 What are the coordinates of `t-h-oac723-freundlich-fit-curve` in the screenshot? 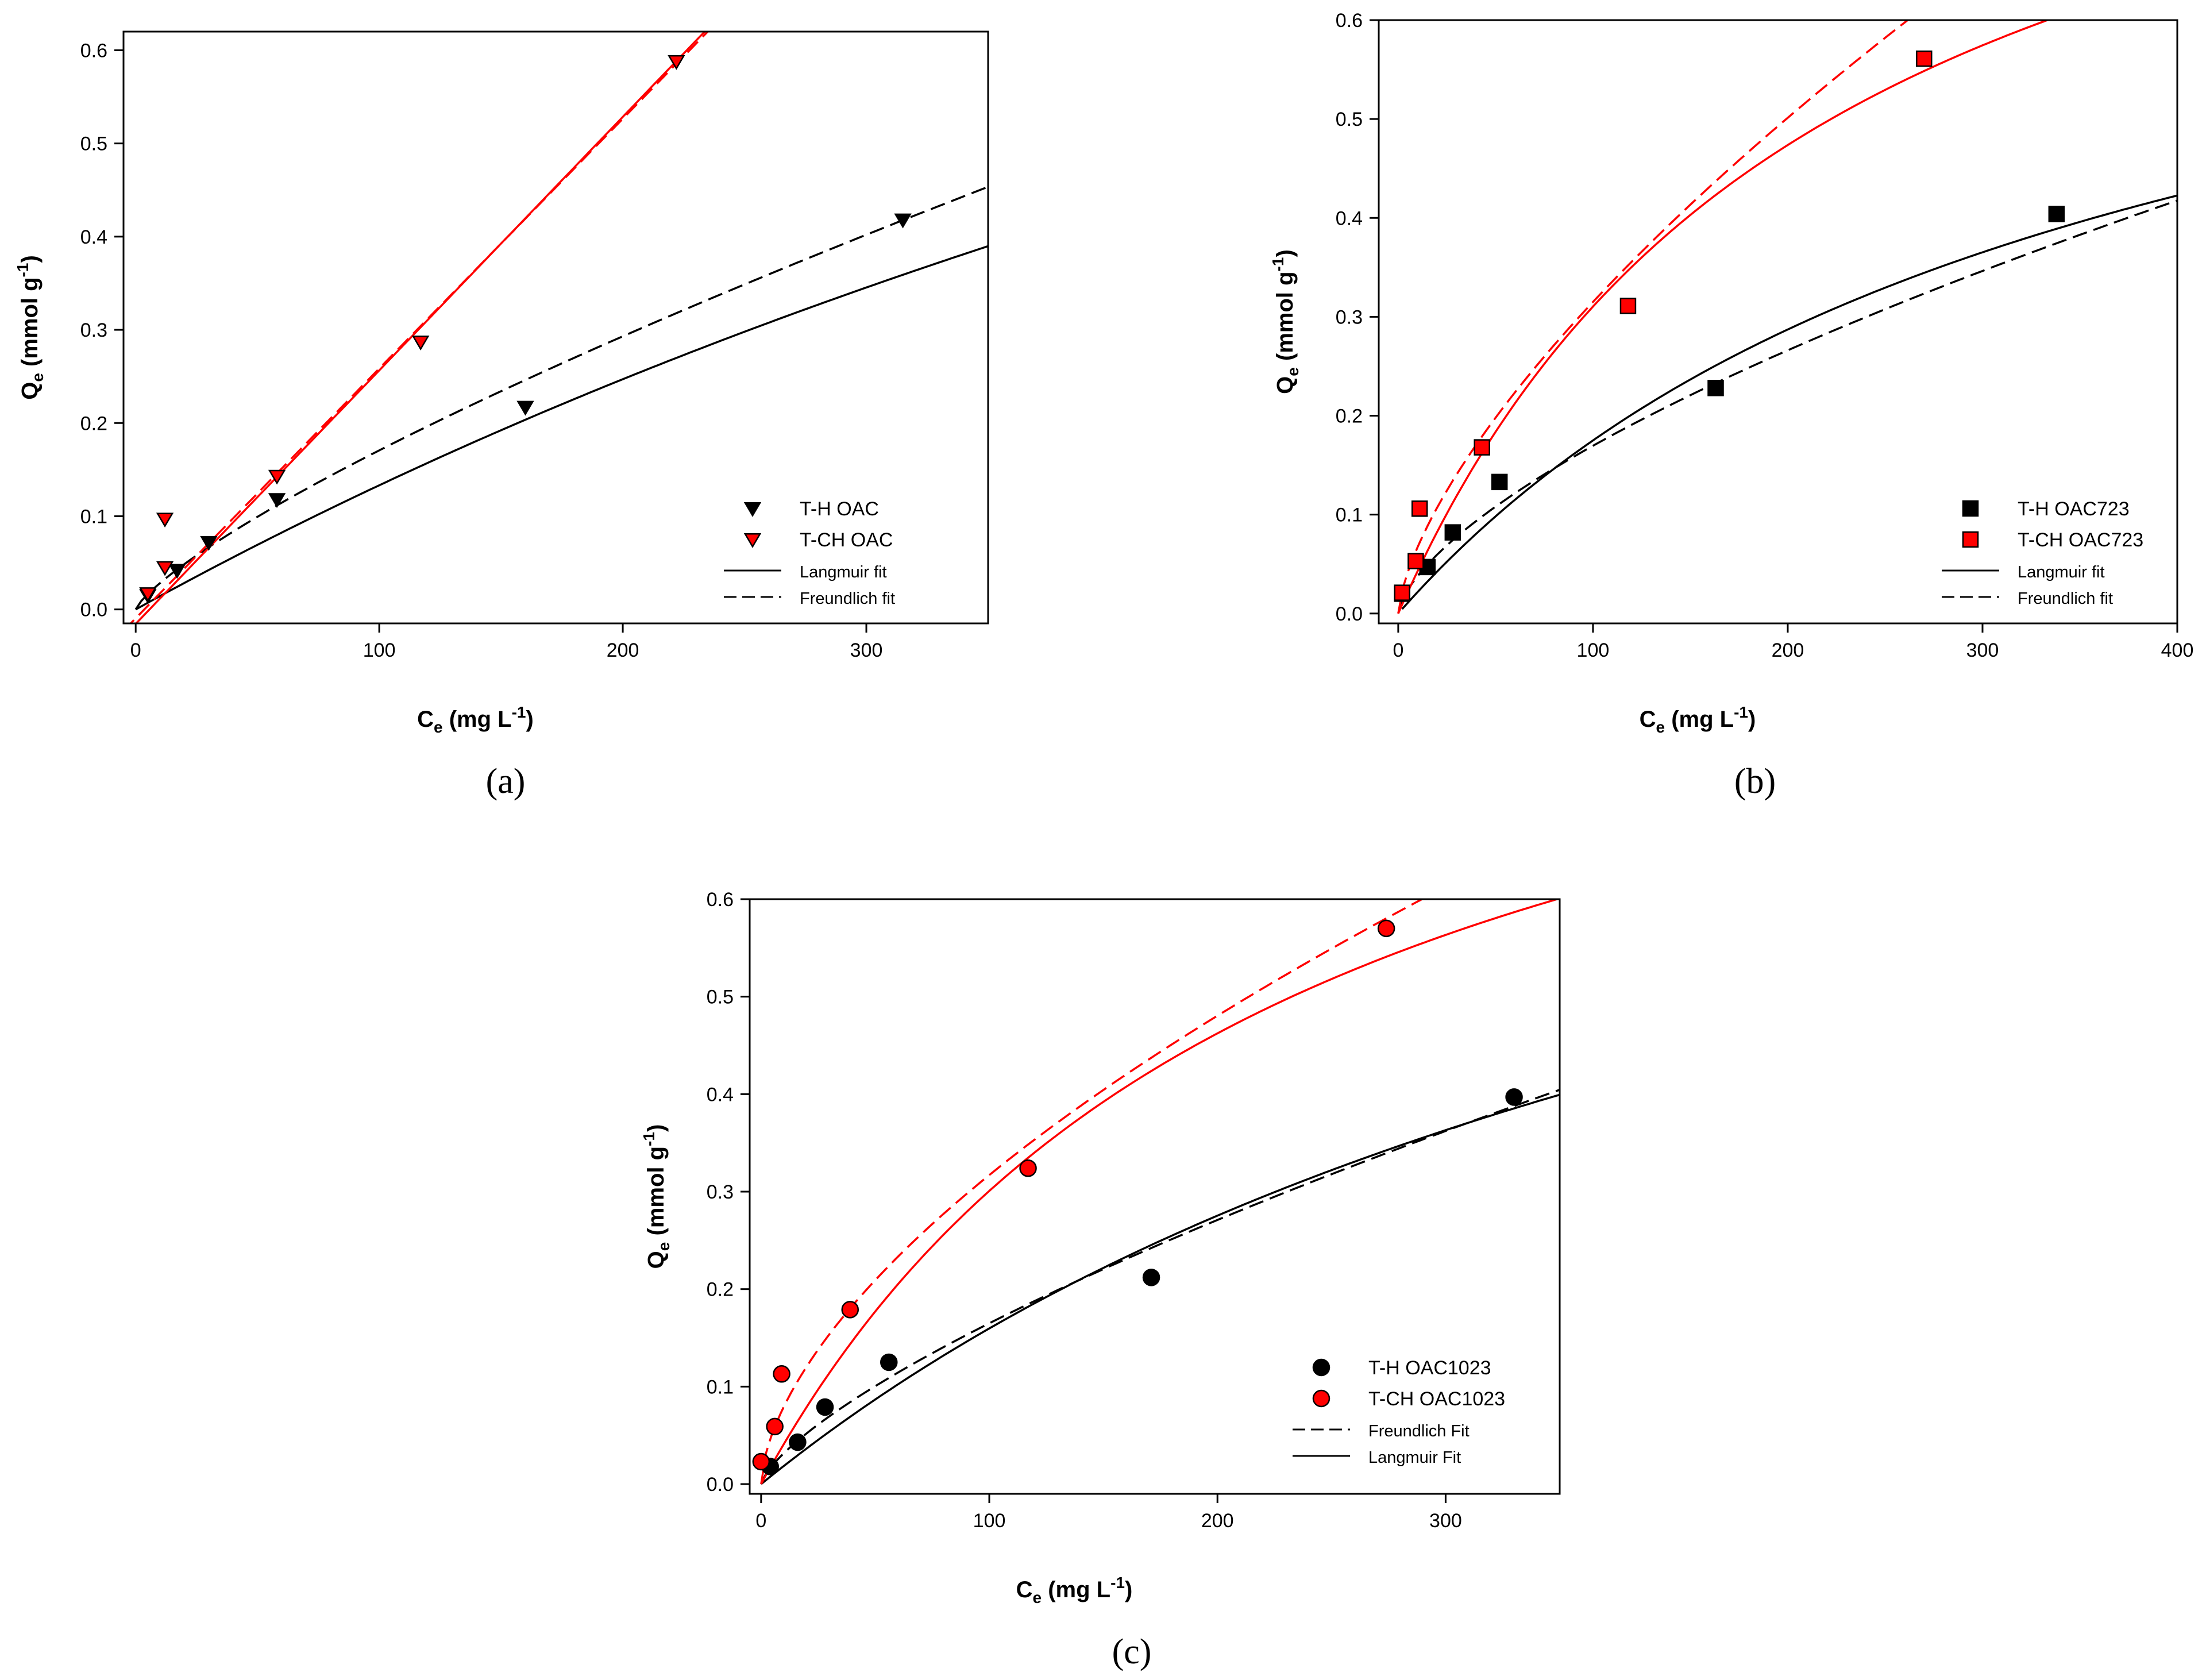 It's located at (1787, 407).